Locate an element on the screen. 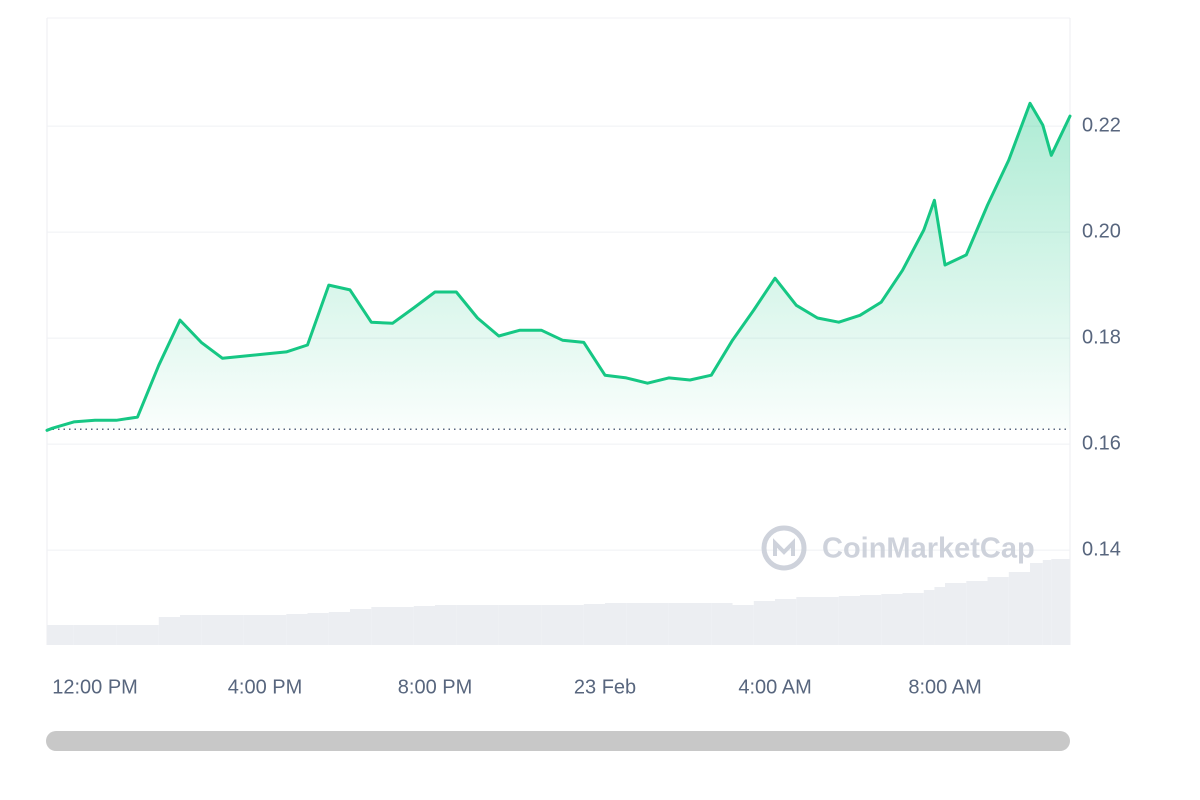 The image size is (1200, 800). watermark-logo-m is located at coordinates (784, 547).